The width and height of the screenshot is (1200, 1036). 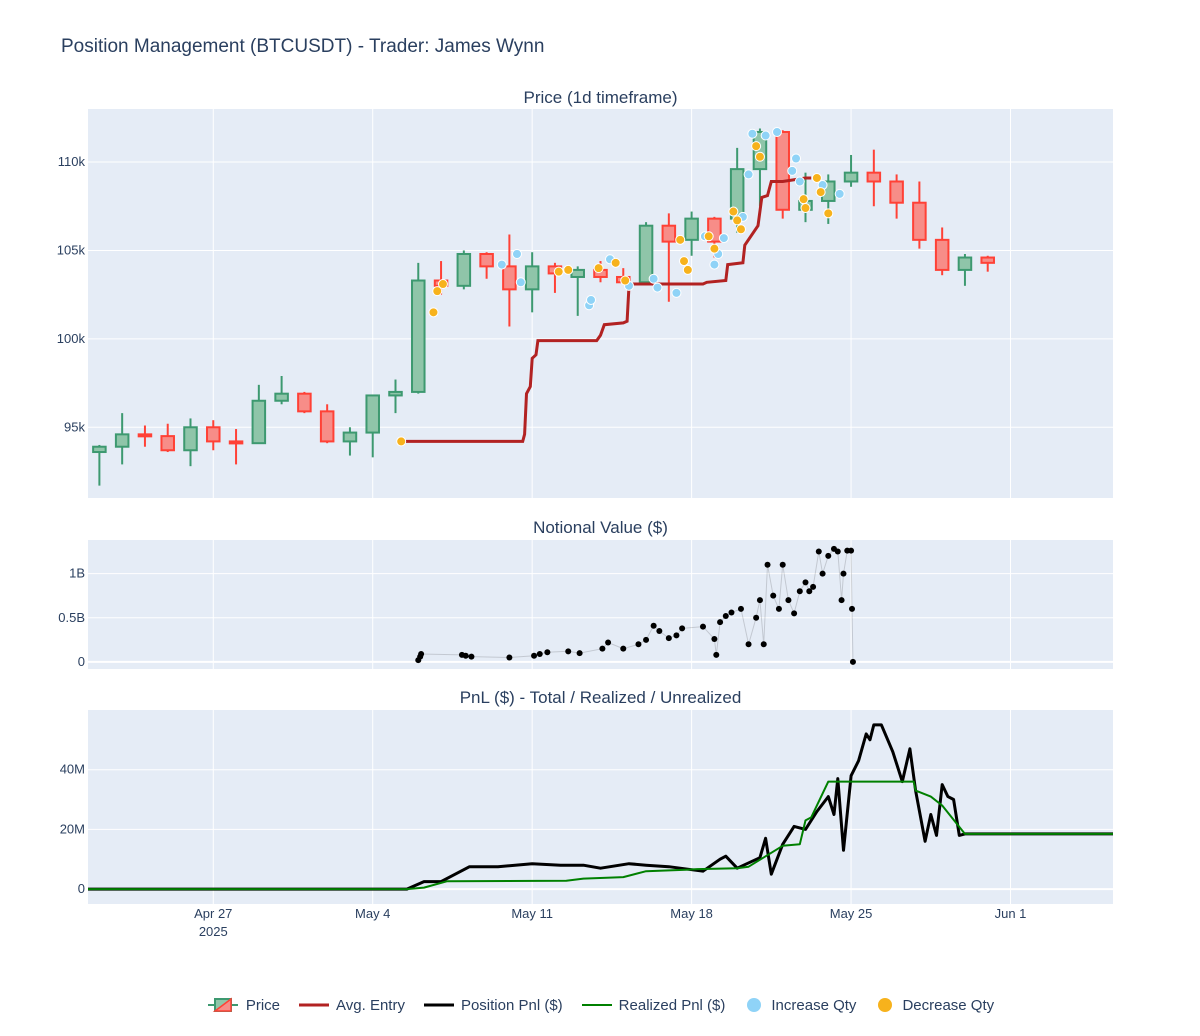 I want to click on increase-qty-marker, so click(x=752, y=133).